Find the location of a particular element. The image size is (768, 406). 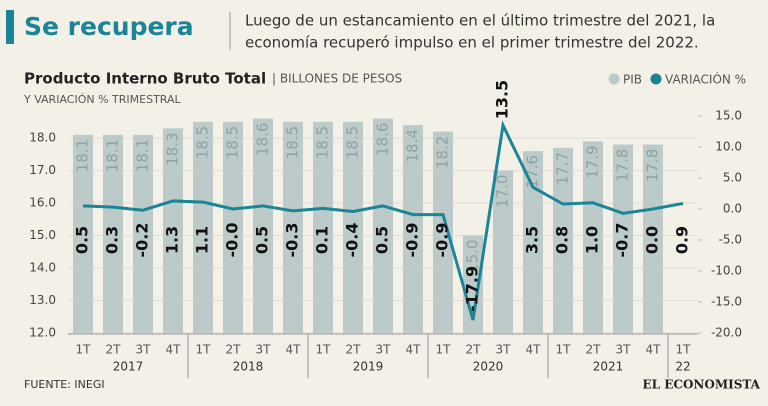

line-label: -0.4 is located at coordinates (352, 240).